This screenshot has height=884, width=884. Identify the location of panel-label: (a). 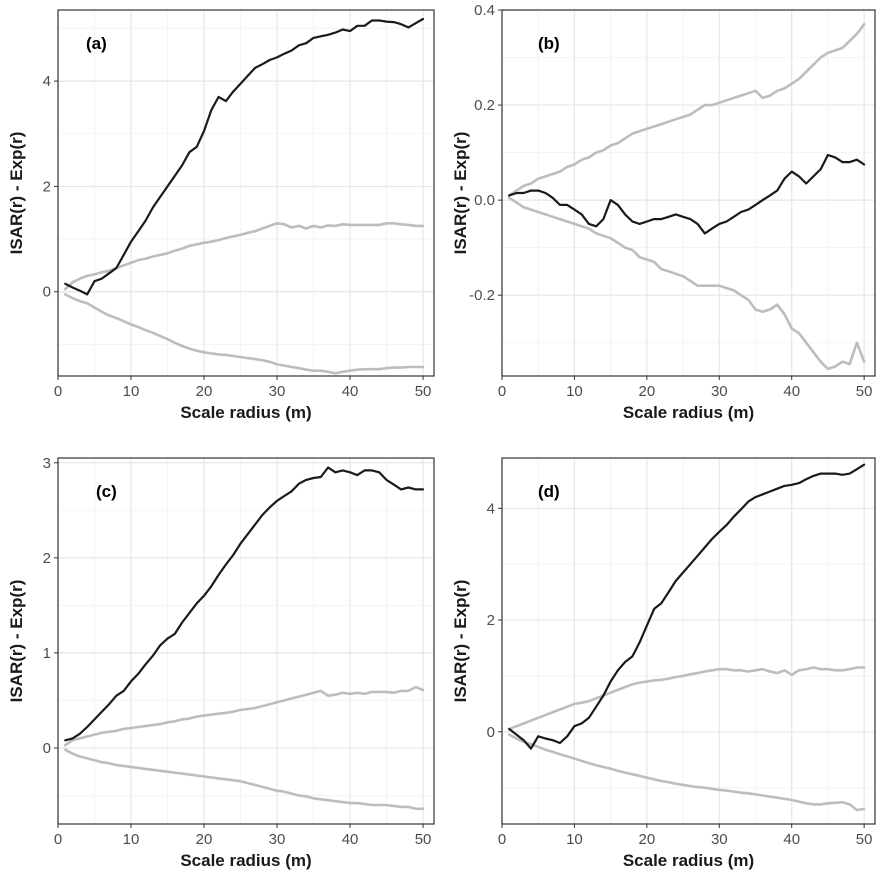
(96, 43).